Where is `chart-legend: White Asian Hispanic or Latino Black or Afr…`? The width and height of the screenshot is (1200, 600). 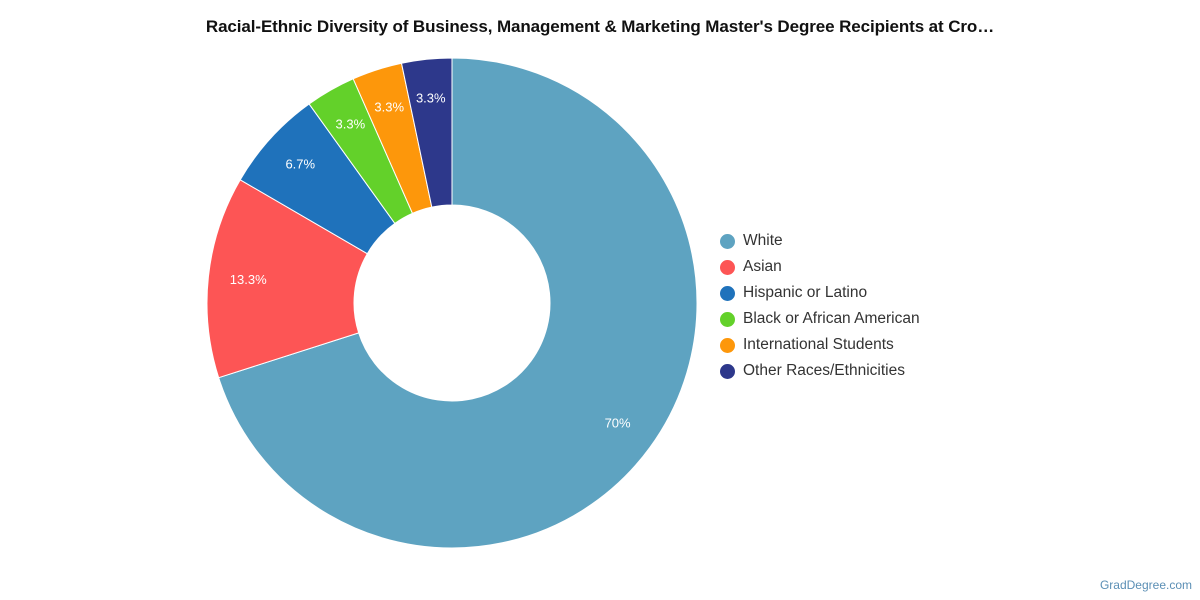 chart-legend: White Asian Hispanic or Latino Black or Afr… is located at coordinates (820, 306).